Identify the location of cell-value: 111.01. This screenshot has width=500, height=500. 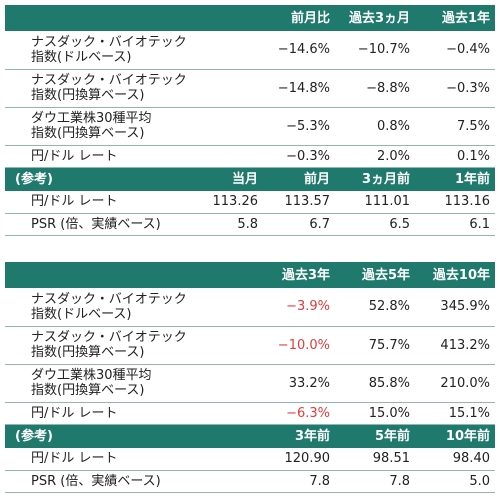
(375, 202).